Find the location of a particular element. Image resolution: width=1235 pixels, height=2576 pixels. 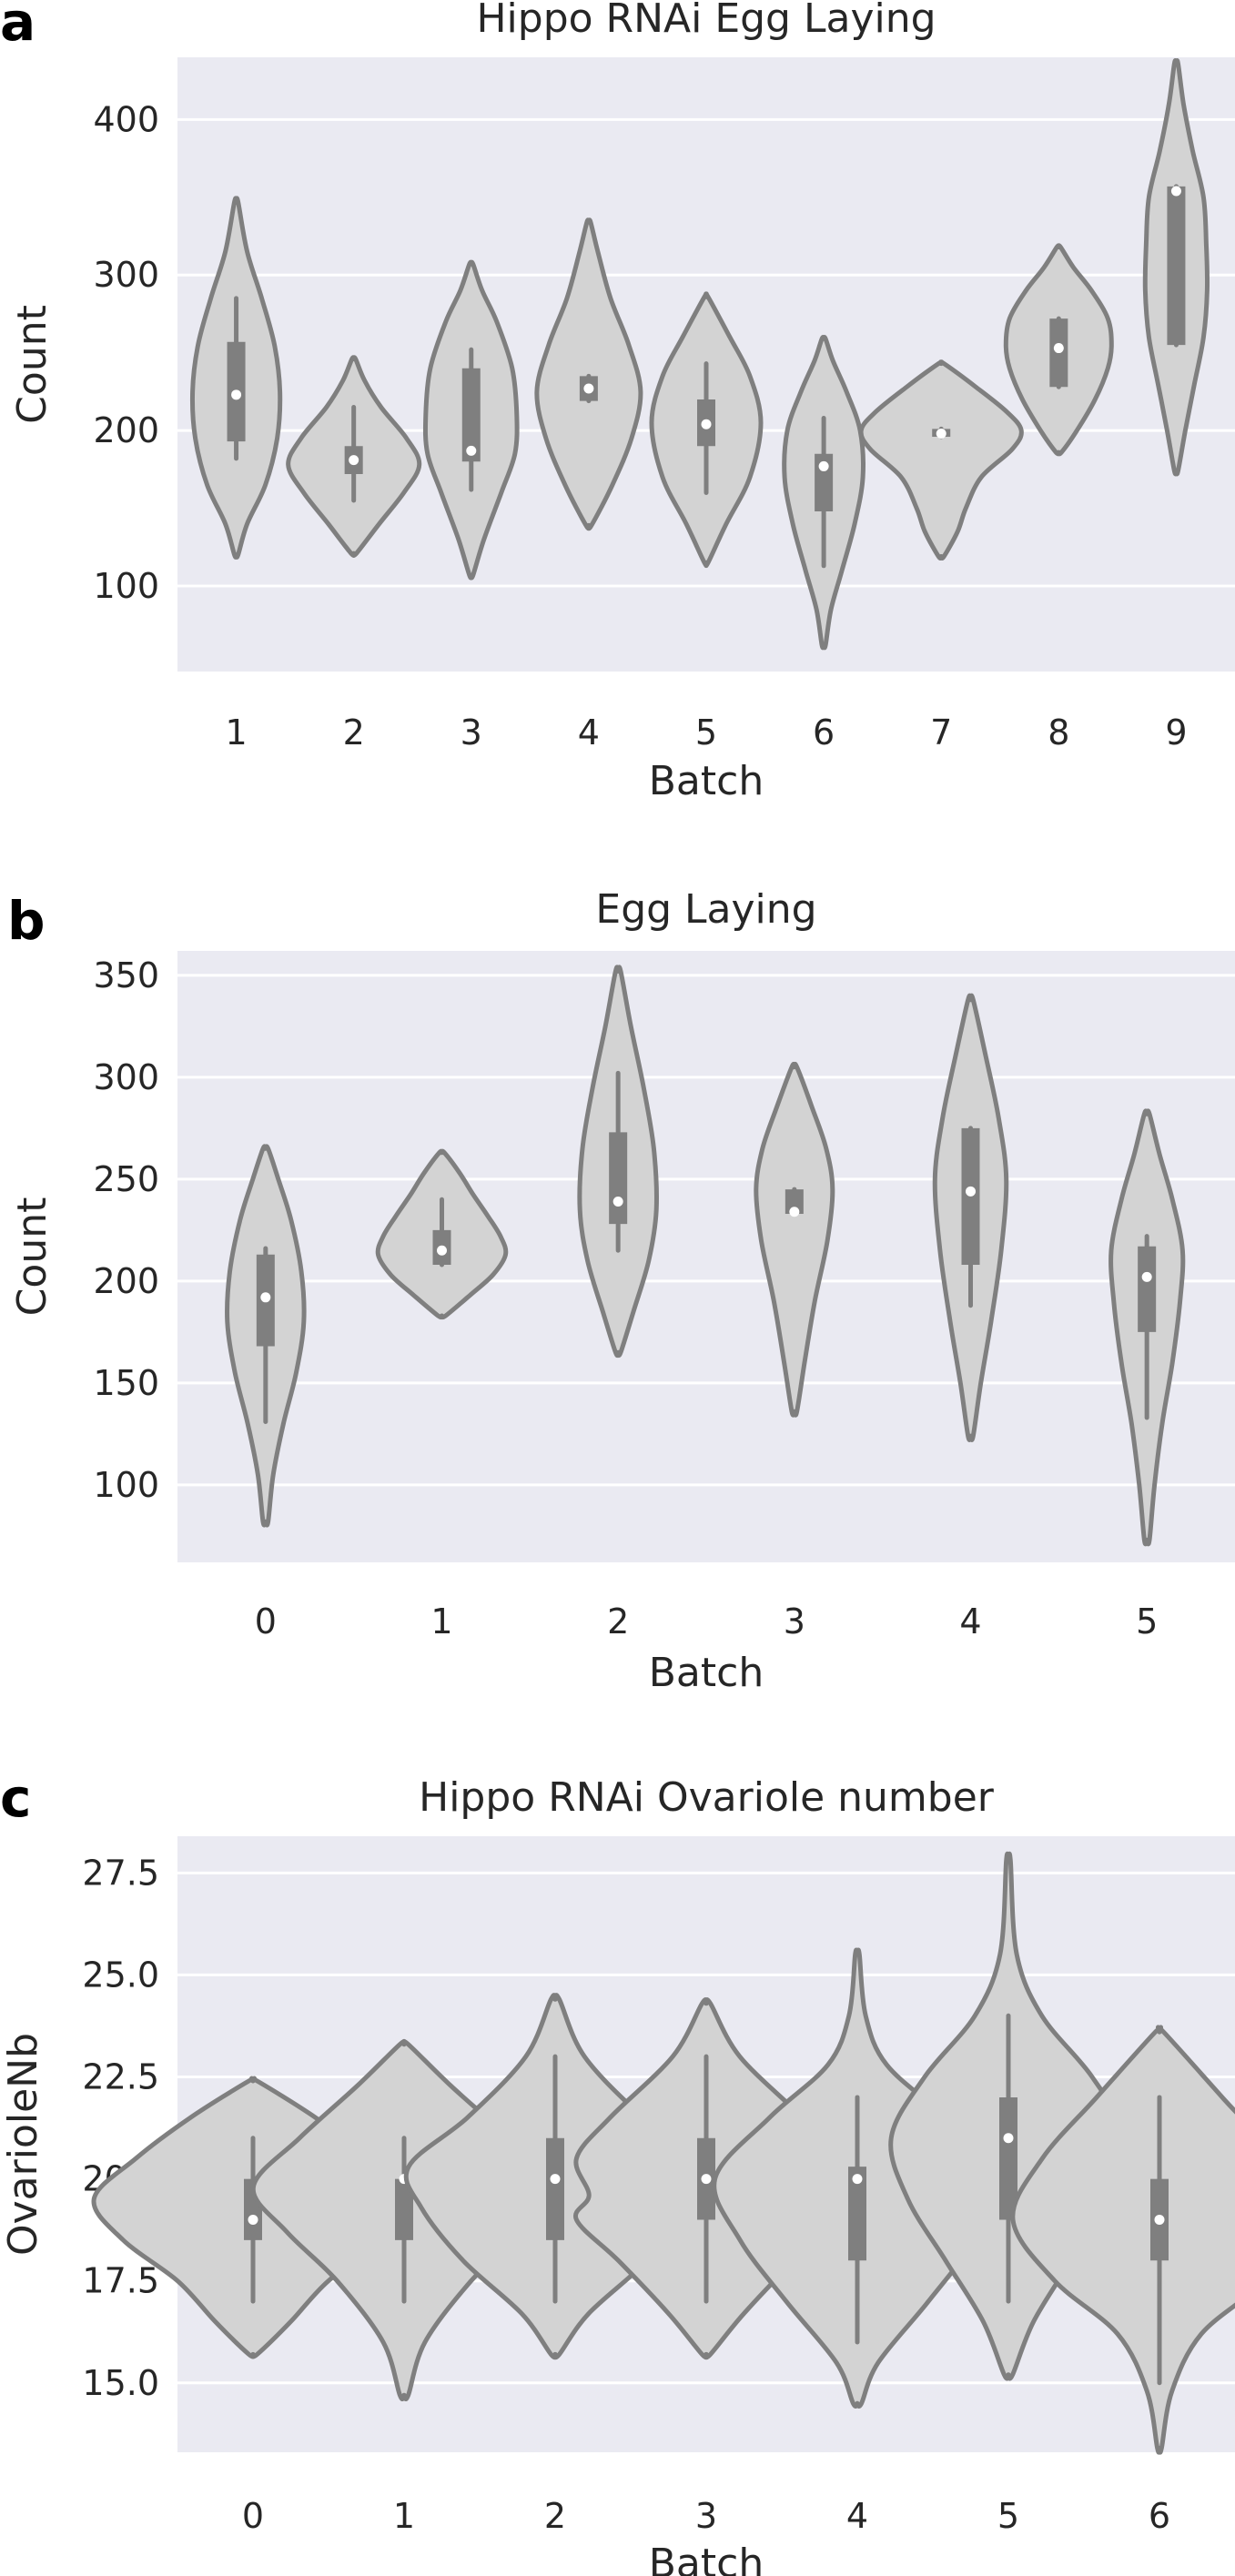

chart-title: Hippo RNAi Ovariole number is located at coordinates (707, 1797).